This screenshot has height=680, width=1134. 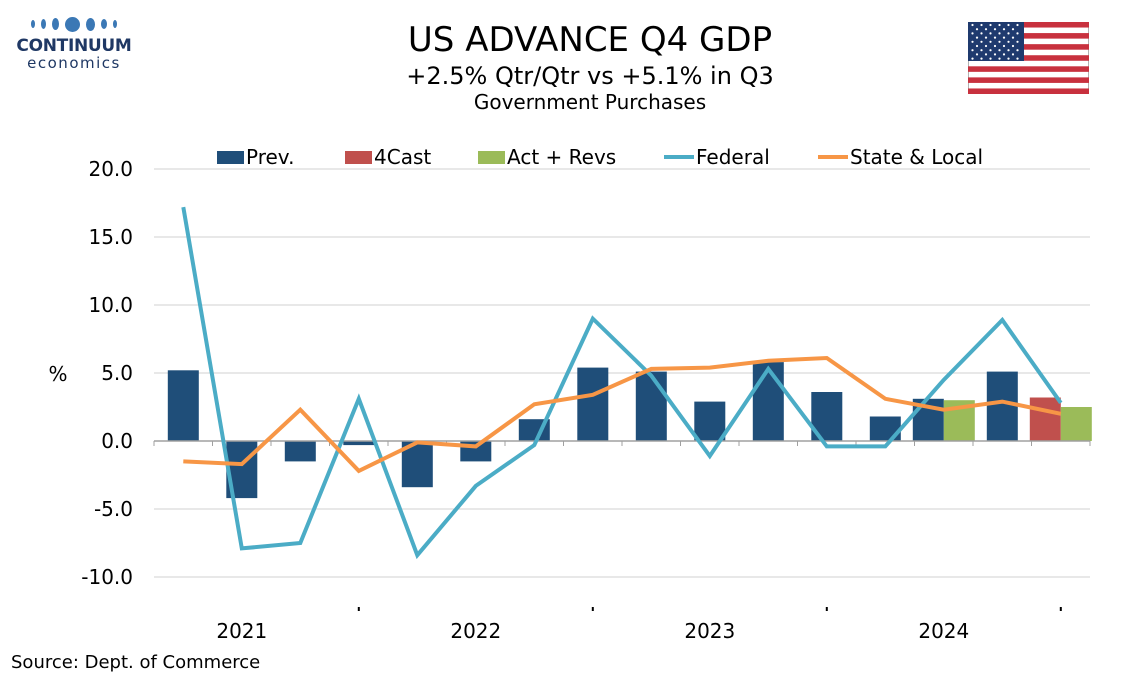 I want to click on legend-swatch-act-revs, so click(x=491, y=157).